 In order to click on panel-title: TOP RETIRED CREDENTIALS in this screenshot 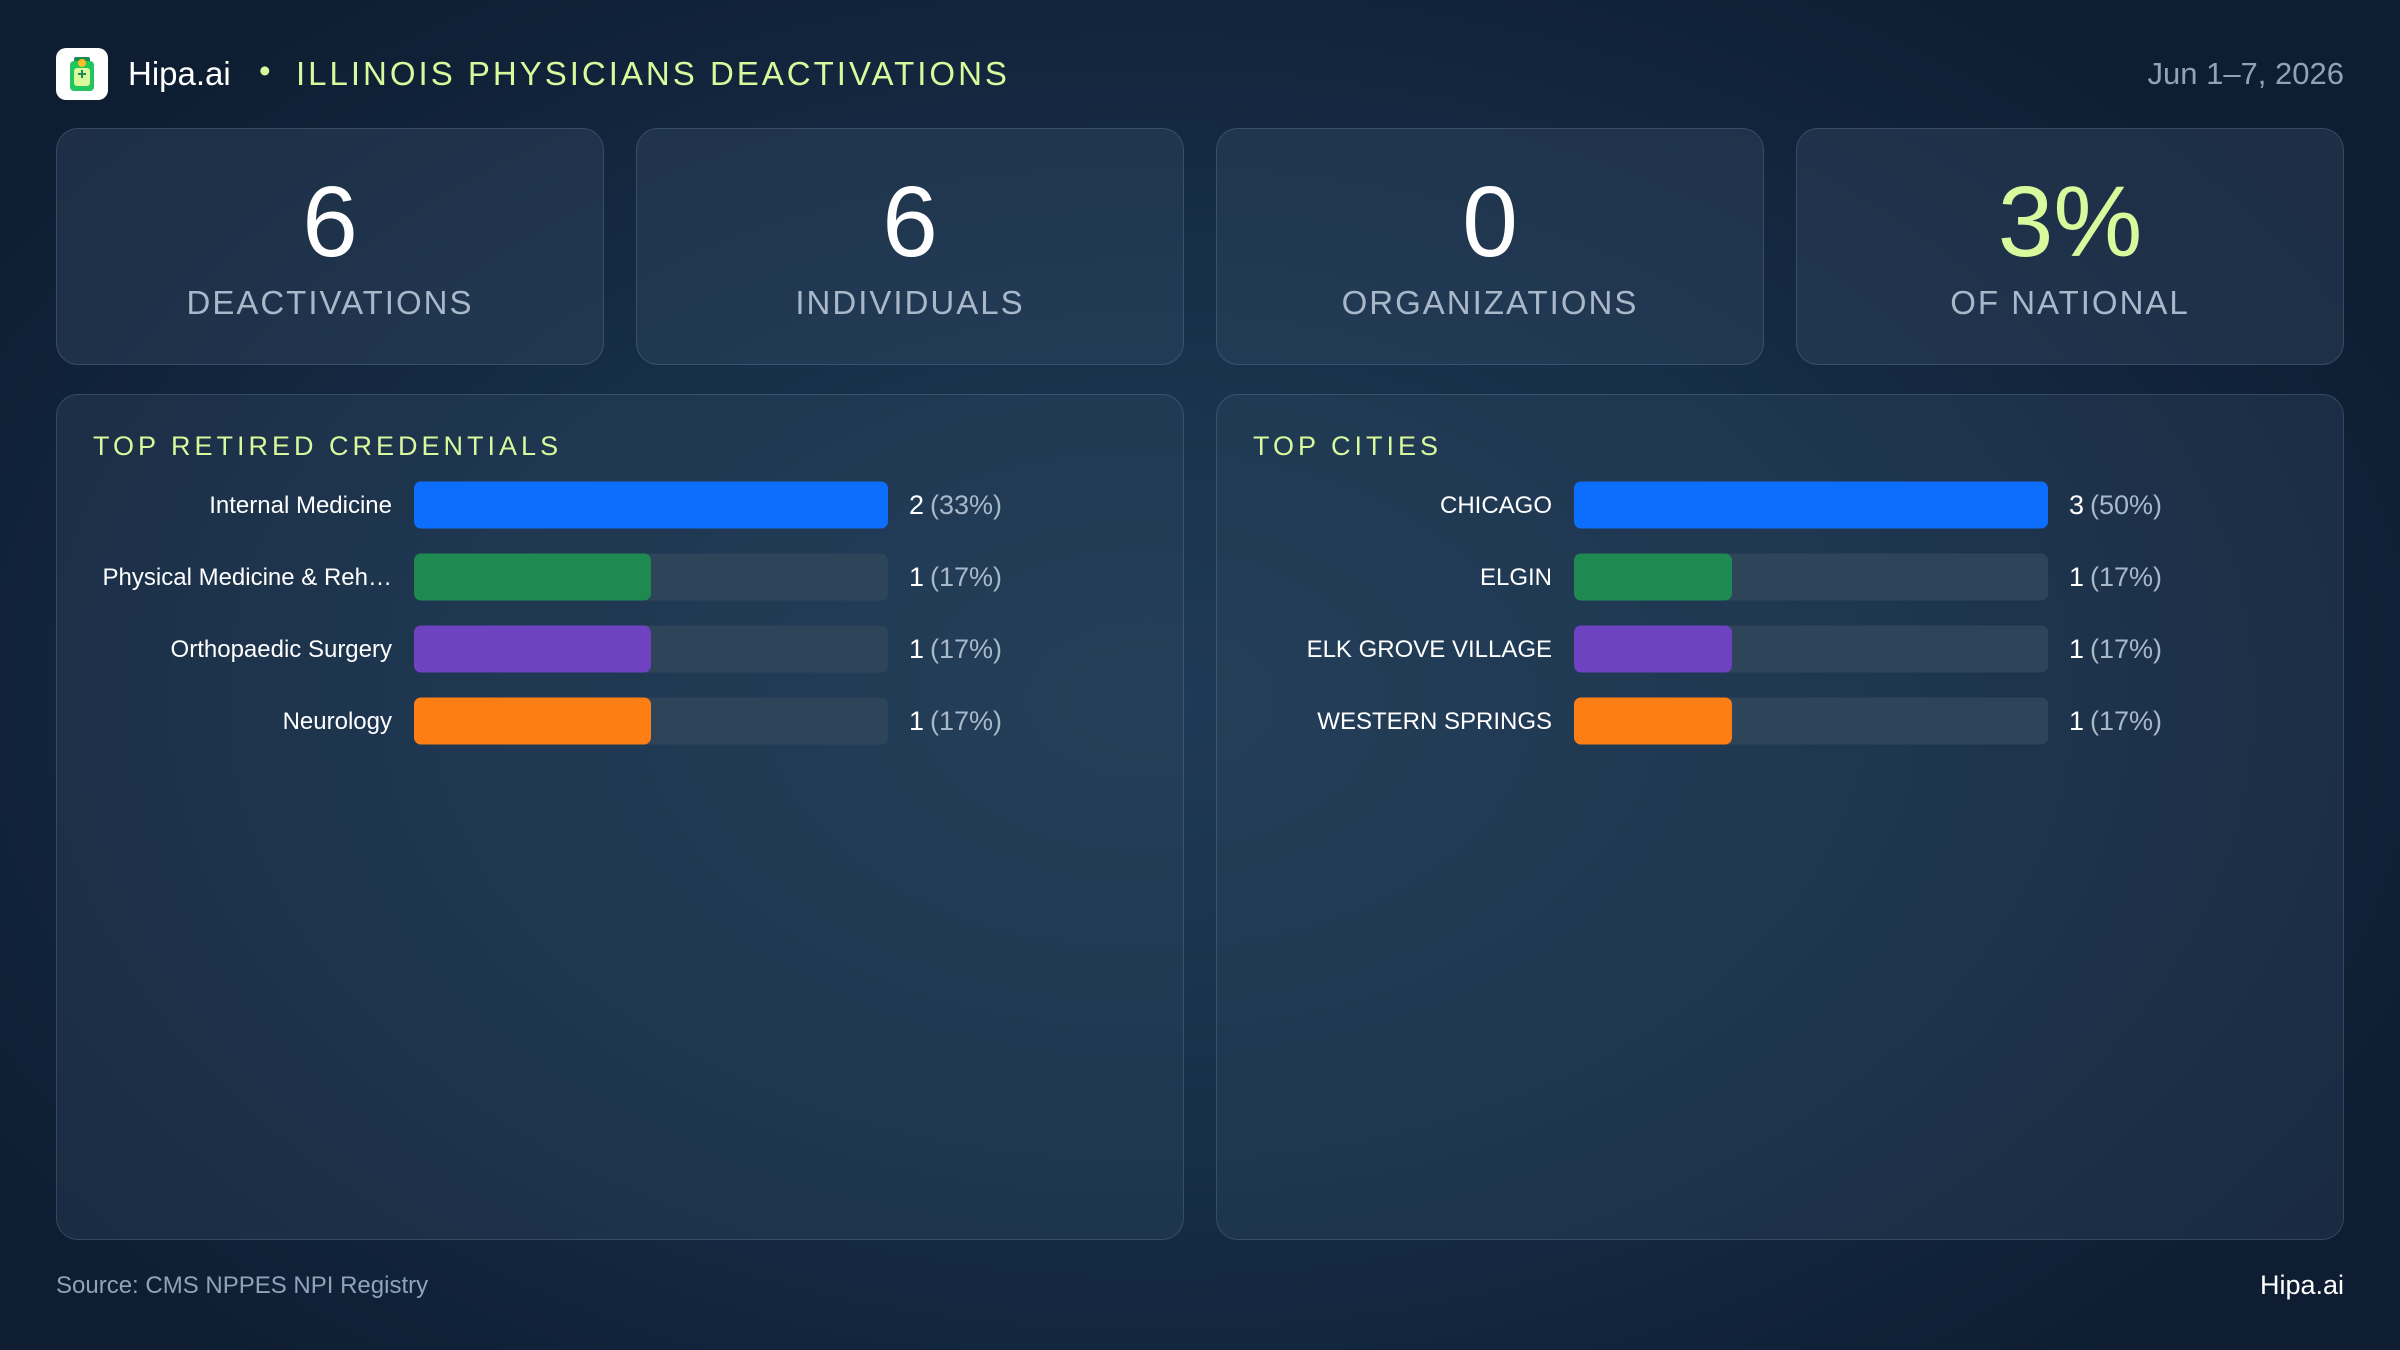, I will do `click(328, 446)`.